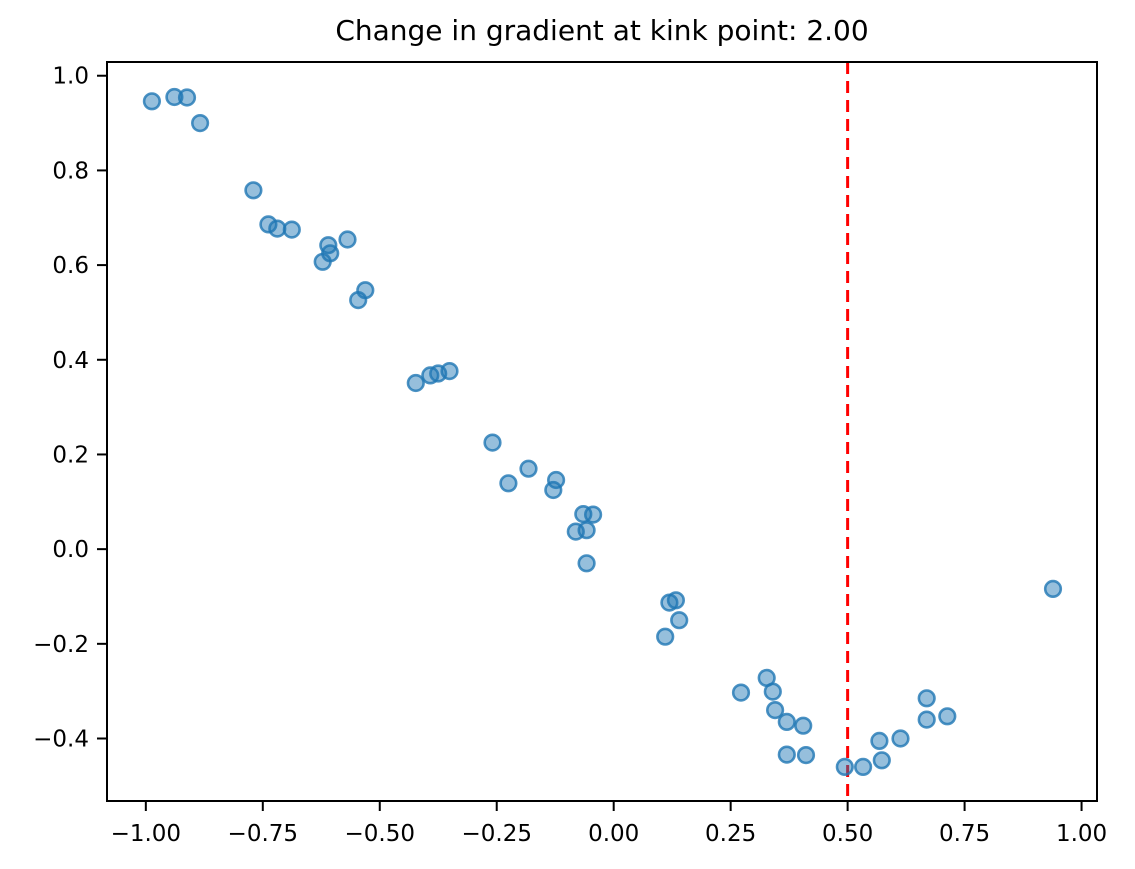  Describe the element at coordinates (70, 77) in the screenshot. I see `y-tick-label: 1.0` at that location.